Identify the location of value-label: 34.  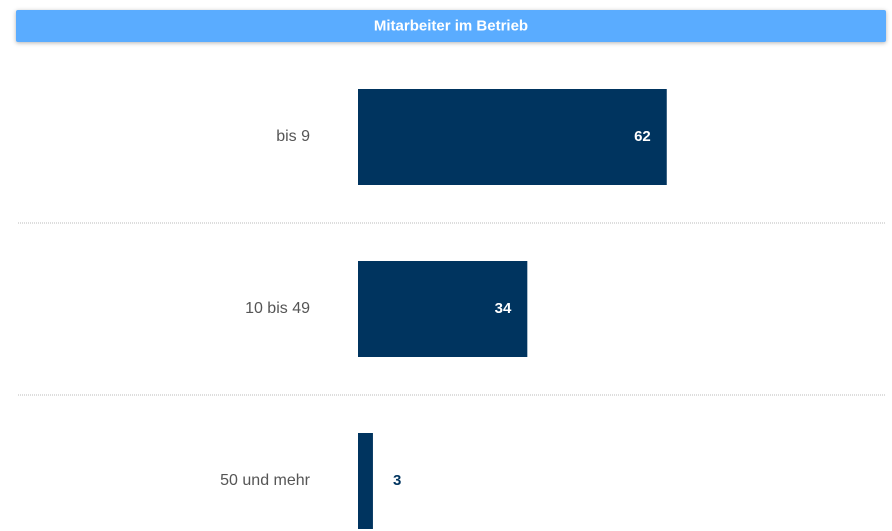
(503, 308).